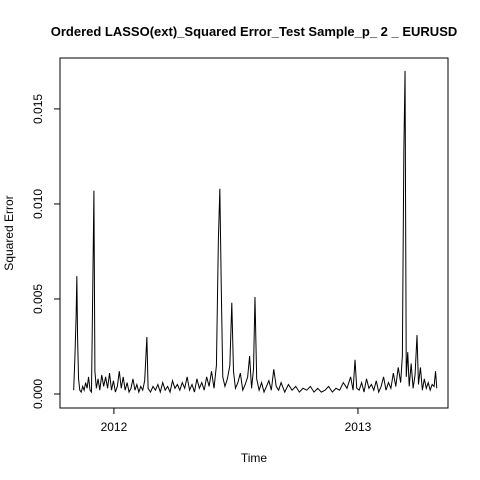  What do you see at coordinates (38, 299) in the screenshot?
I see `y-tick-label: 0.005` at bounding box center [38, 299].